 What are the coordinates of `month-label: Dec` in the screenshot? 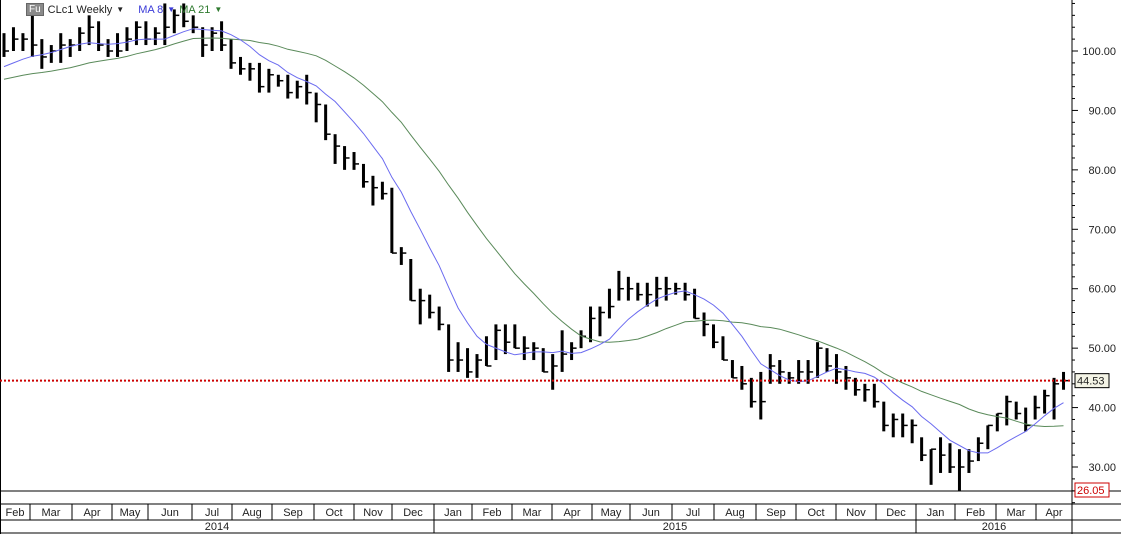 It's located at (896, 513).